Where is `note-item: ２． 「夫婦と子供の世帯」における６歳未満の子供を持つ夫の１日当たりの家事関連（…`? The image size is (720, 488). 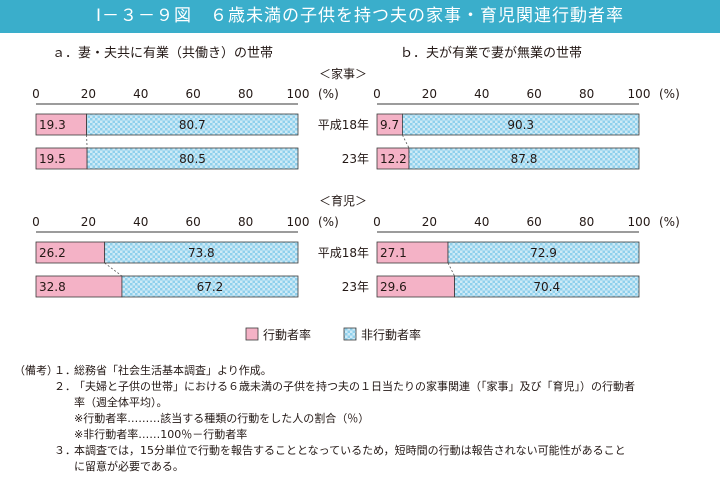 note-item: ２． 「夫婦と子供の世帯」における６歳未満の子供を持つ夫の１日当たりの家事関連（… is located at coordinates (364, 387).